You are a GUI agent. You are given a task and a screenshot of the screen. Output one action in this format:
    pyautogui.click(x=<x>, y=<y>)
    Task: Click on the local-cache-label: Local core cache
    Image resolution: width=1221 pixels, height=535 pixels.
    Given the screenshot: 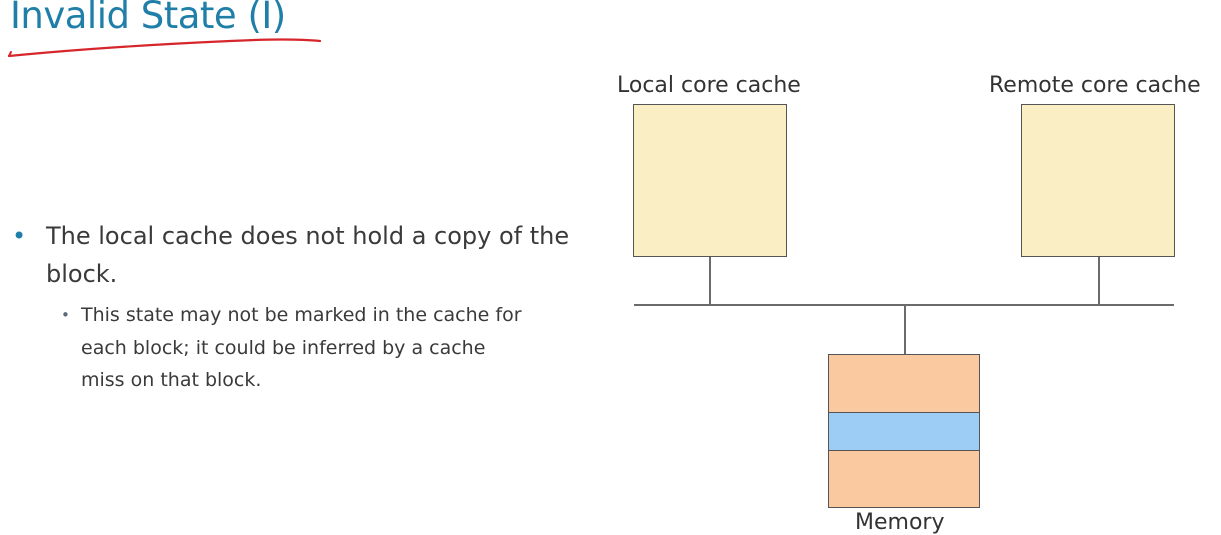 What is the action you would take?
    pyautogui.click(x=709, y=85)
    